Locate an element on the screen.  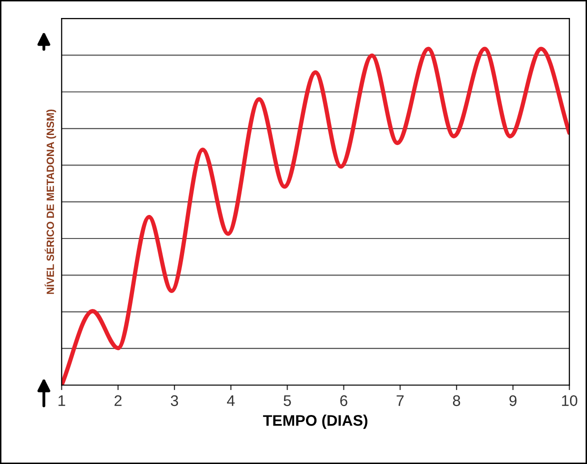
x-tick-label: 9 is located at coordinates (512, 400).